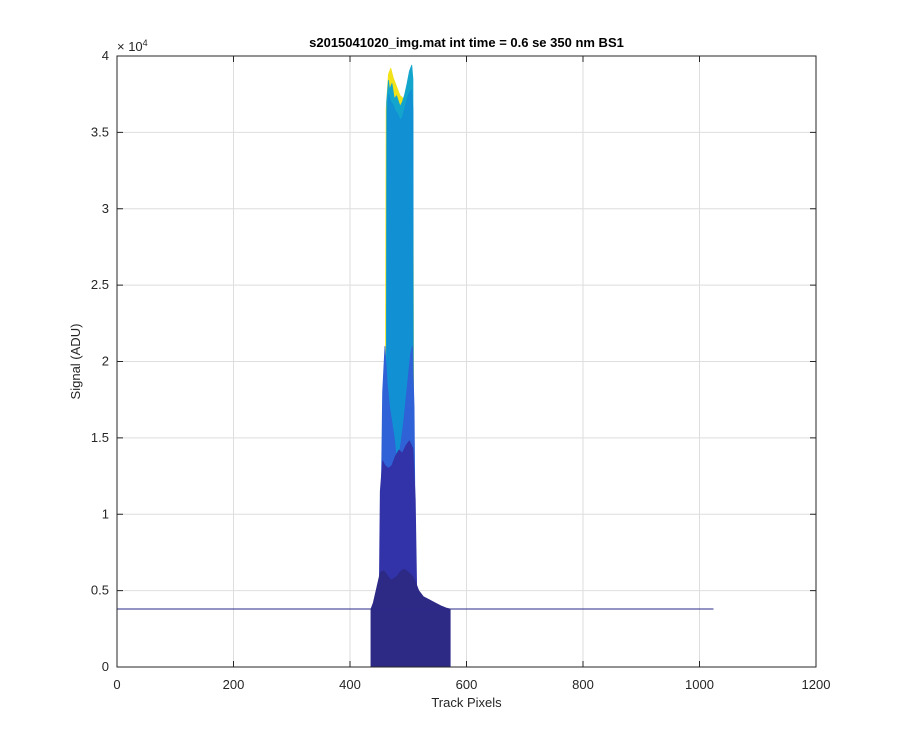 This screenshot has width=900, height=750. Describe the element at coordinates (350, 684) in the screenshot. I see `x-tick-label: 400` at that location.